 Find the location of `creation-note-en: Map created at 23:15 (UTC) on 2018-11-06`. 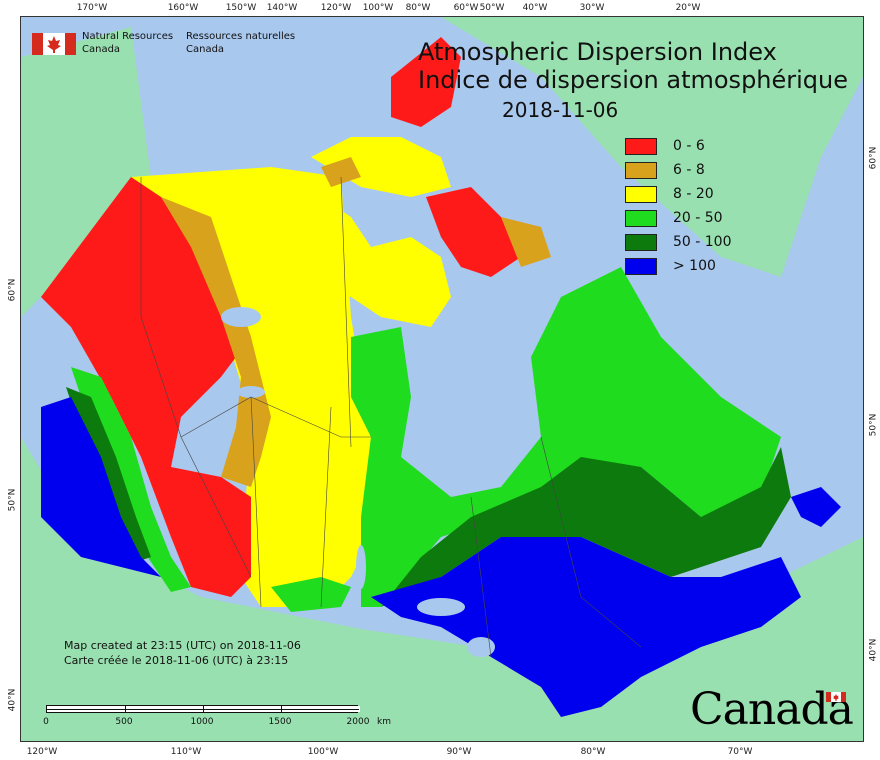

creation-note-en: Map created at 23:15 (UTC) on 2018-11-06 is located at coordinates (182, 645).